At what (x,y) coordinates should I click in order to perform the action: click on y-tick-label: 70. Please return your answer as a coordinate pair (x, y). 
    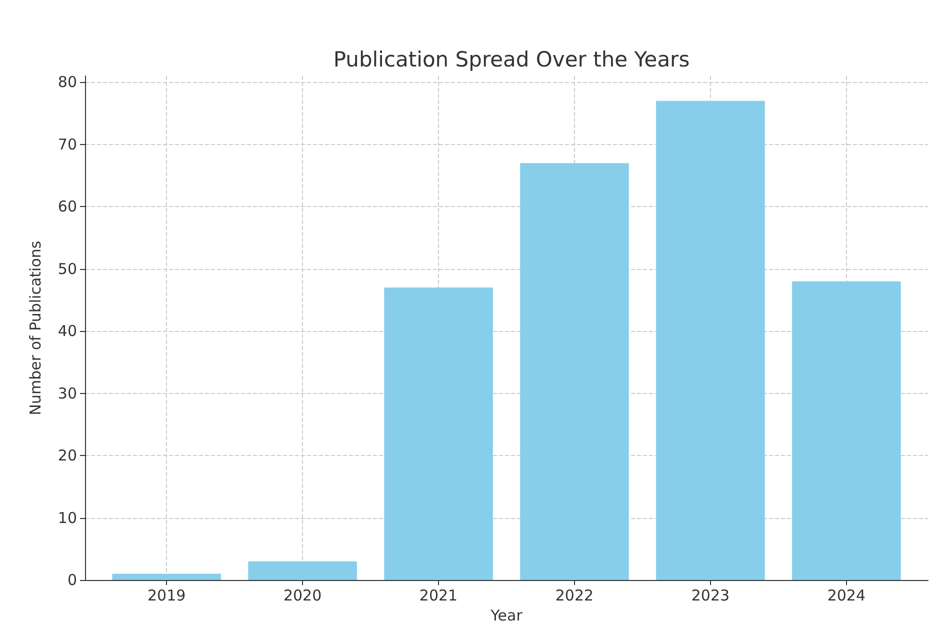
    Looking at the image, I should click on (67, 144).